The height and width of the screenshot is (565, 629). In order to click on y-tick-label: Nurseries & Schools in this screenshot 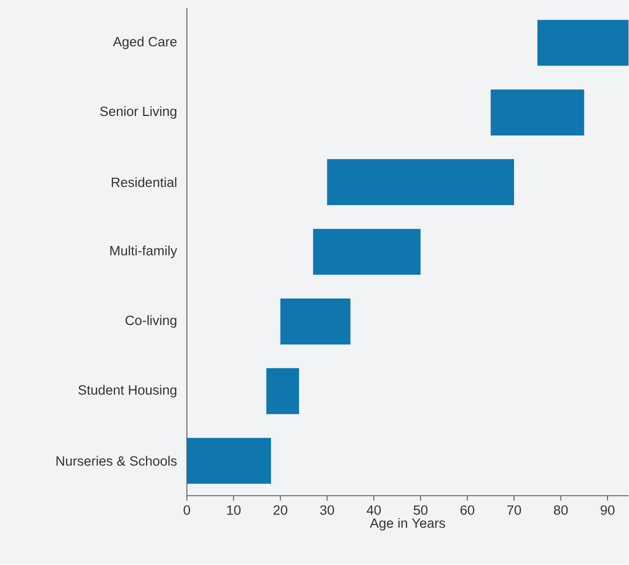, I will do `click(116, 461)`.